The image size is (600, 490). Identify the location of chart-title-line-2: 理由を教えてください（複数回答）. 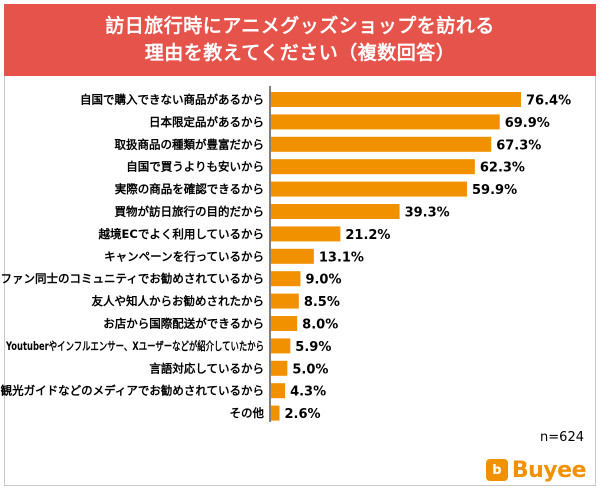
(300, 53).